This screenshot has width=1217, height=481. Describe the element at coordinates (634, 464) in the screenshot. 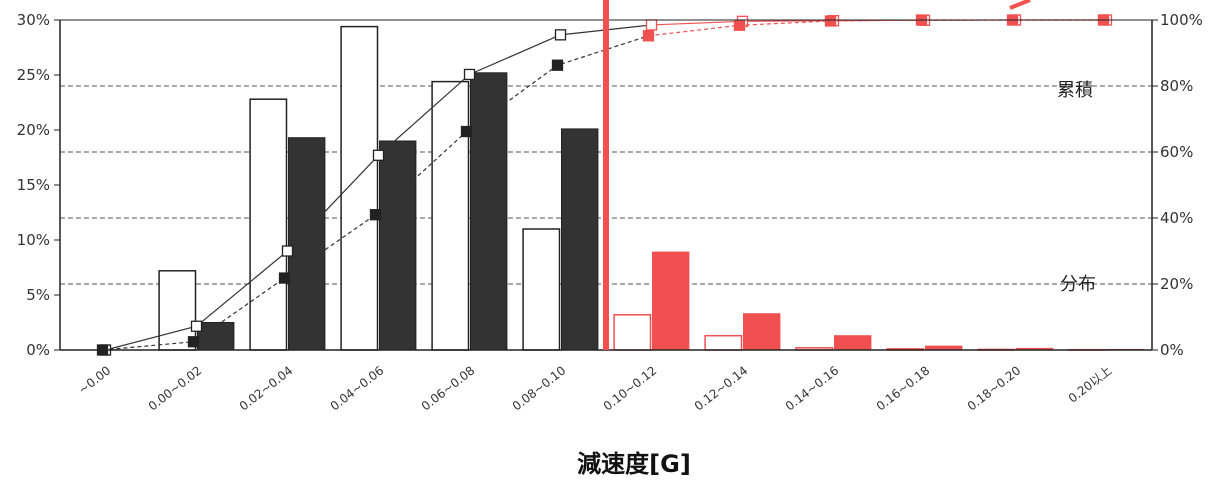

I see `x-axis-label: 減速度[G]` at that location.